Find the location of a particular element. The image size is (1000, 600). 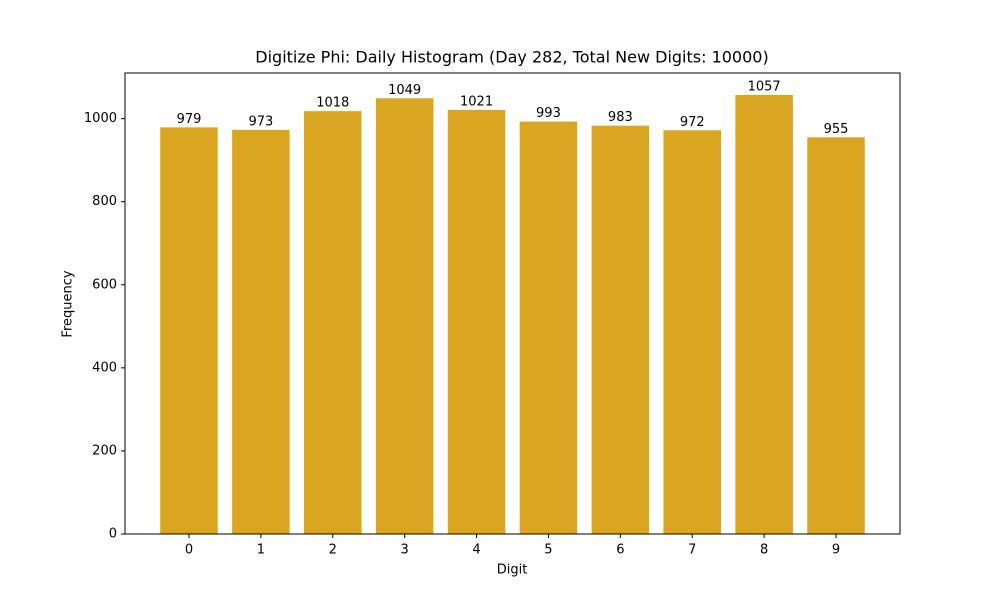

data-label: 955 is located at coordinates (836, 129).